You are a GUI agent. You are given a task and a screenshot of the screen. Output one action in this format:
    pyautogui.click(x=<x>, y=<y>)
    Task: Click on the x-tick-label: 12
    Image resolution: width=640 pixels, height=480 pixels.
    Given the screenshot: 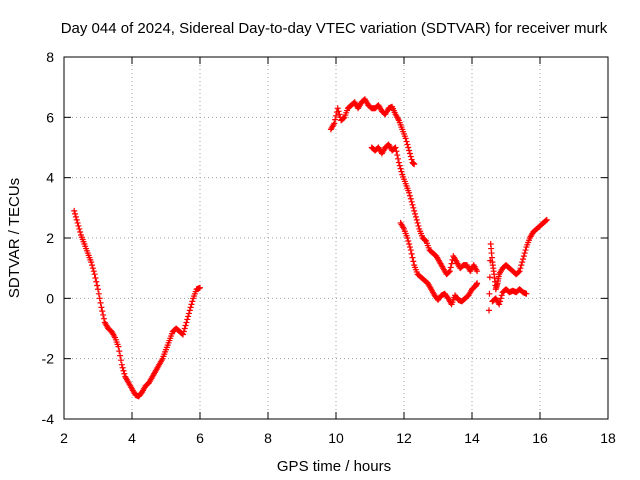 What is the action you would take?
    pyautogui.click(x=404, y=438)
    